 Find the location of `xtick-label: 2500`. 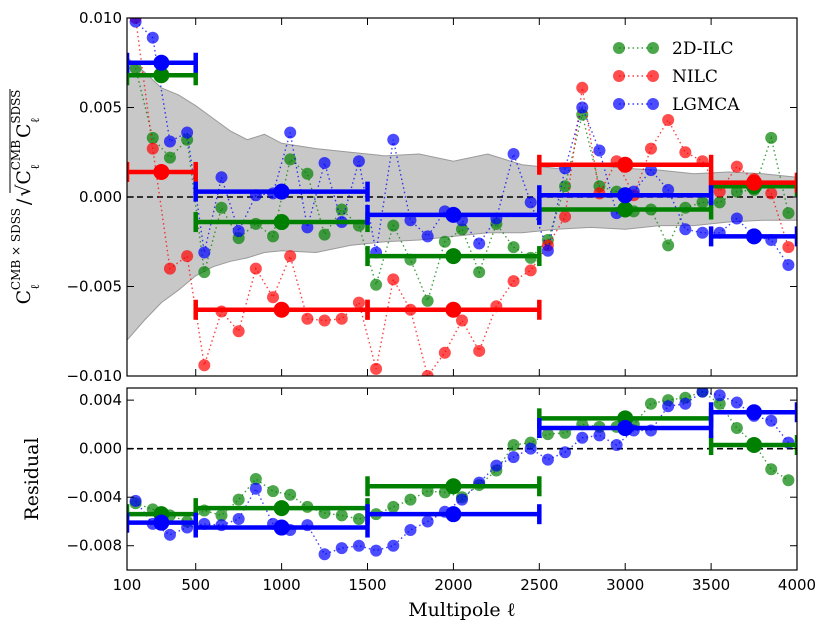

xtick-label: 2500 is located at coordinates (539, 585).